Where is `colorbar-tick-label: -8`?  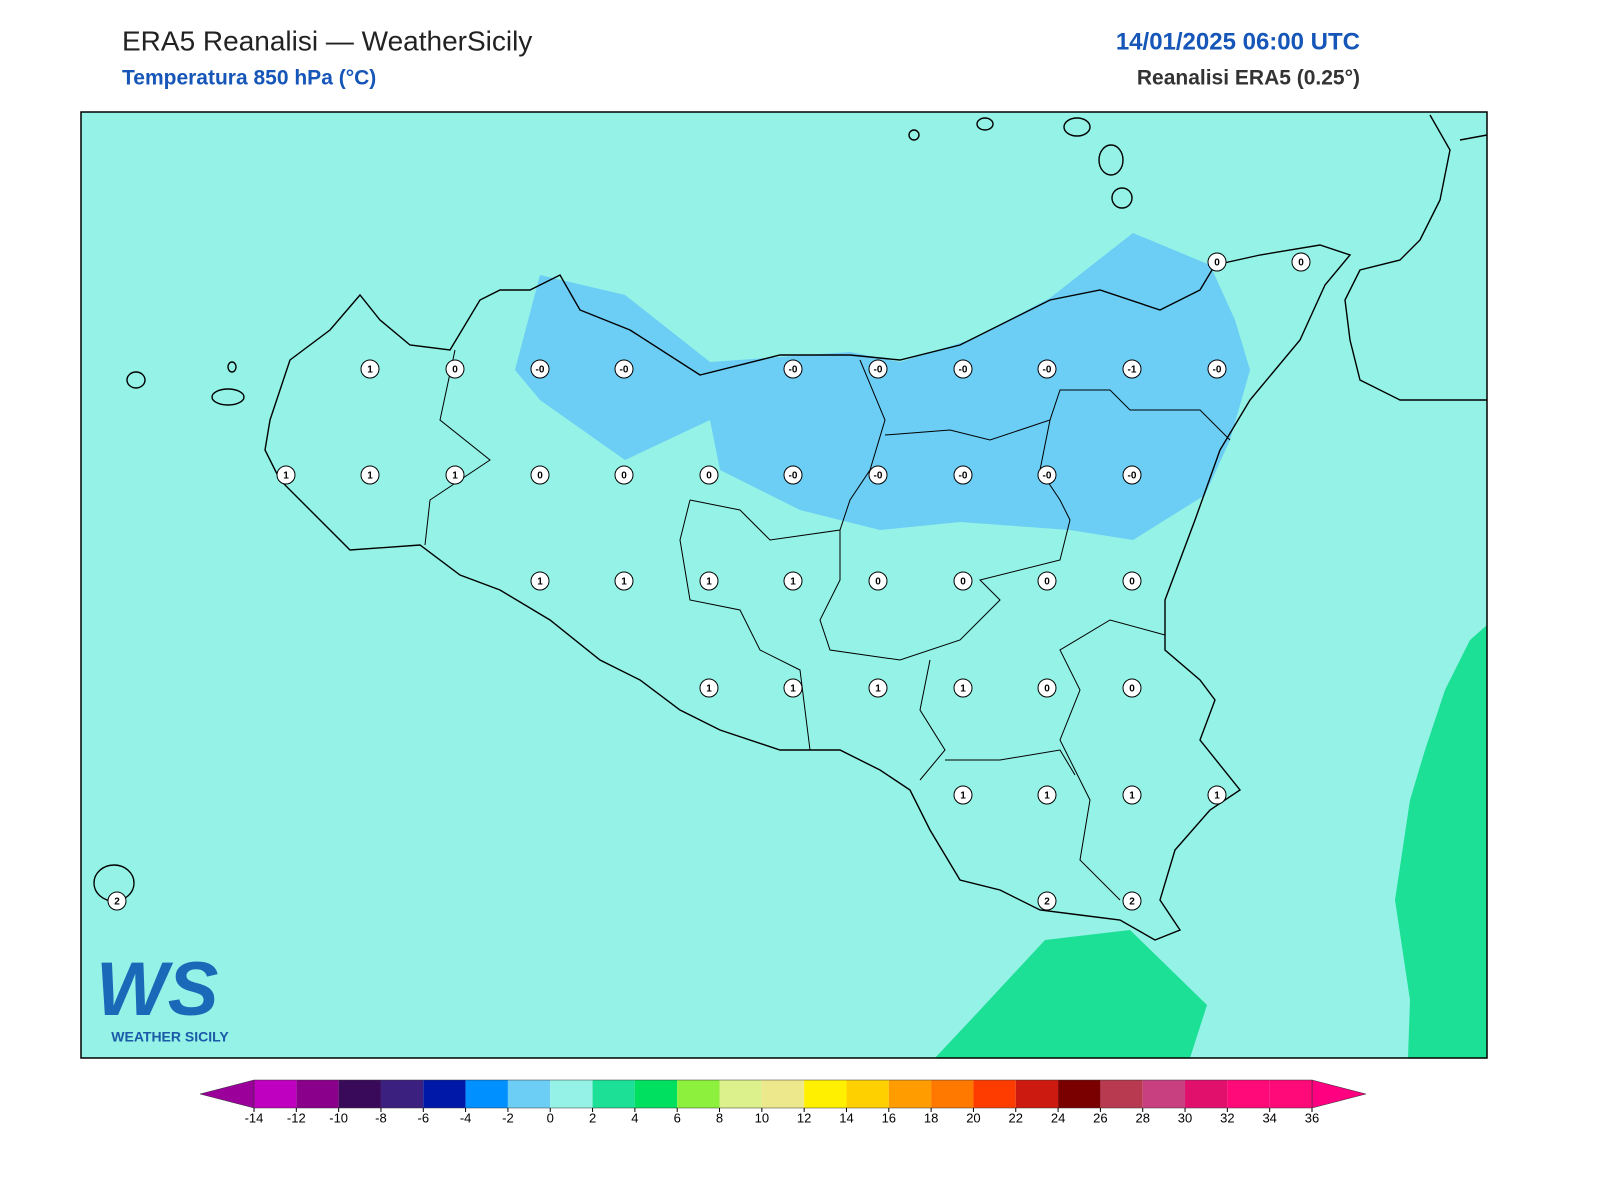 colorbar-tick-label: -8 is located at coordinates (381, 1117).